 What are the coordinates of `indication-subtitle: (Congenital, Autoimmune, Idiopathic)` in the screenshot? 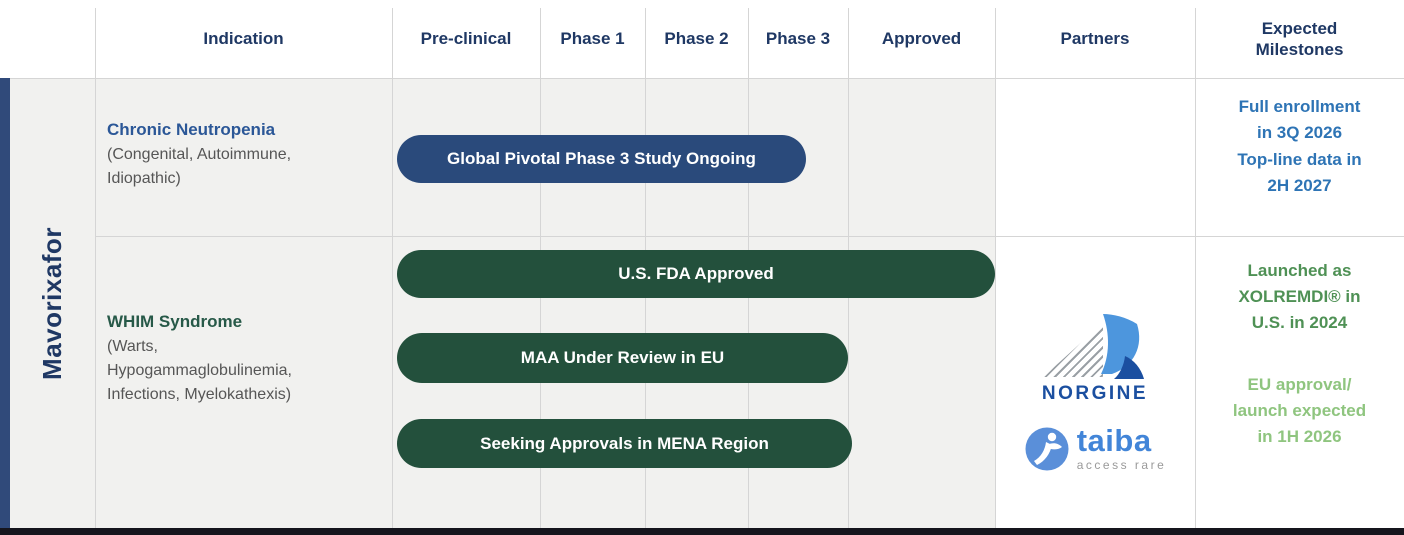 It's located at (199, 166).